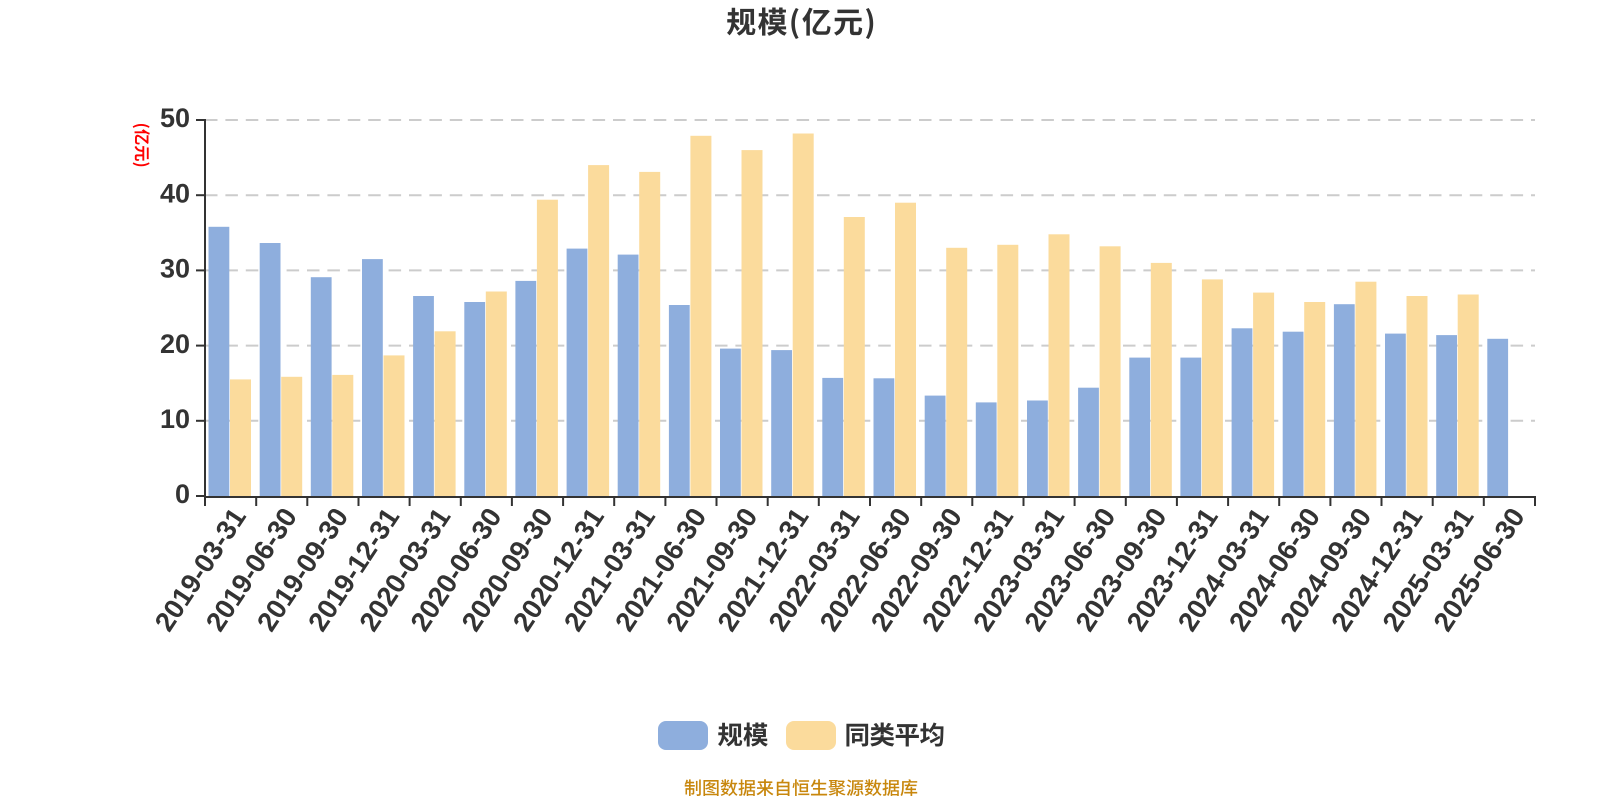 This screenshot has width=1600, height=800. What do you see at coordinates (175, 193) in the screenshot?
I see `svg-text: 40` at bounding box center [175, 193].